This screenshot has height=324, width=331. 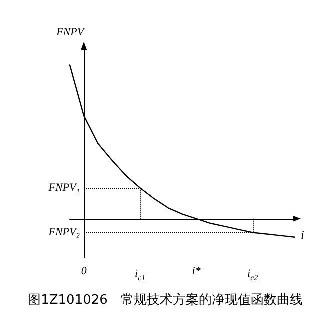 What do you see at coordinates (197, 272) in the screenshot?
I see `x-tick-label: i*` at bounding box center [197, 272].